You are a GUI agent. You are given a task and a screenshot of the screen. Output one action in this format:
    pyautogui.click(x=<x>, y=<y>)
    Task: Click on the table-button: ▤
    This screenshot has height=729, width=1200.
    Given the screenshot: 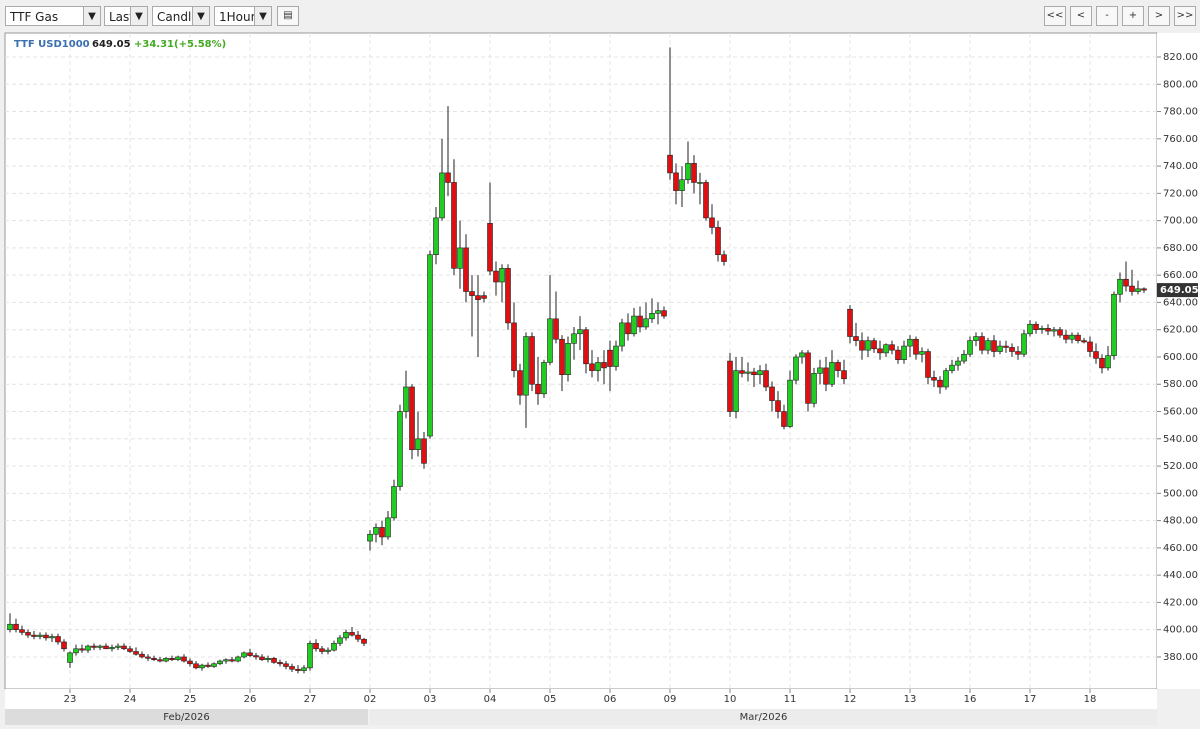 What is the action you would take?
    pyautogui.click(x=288, y=16)
    